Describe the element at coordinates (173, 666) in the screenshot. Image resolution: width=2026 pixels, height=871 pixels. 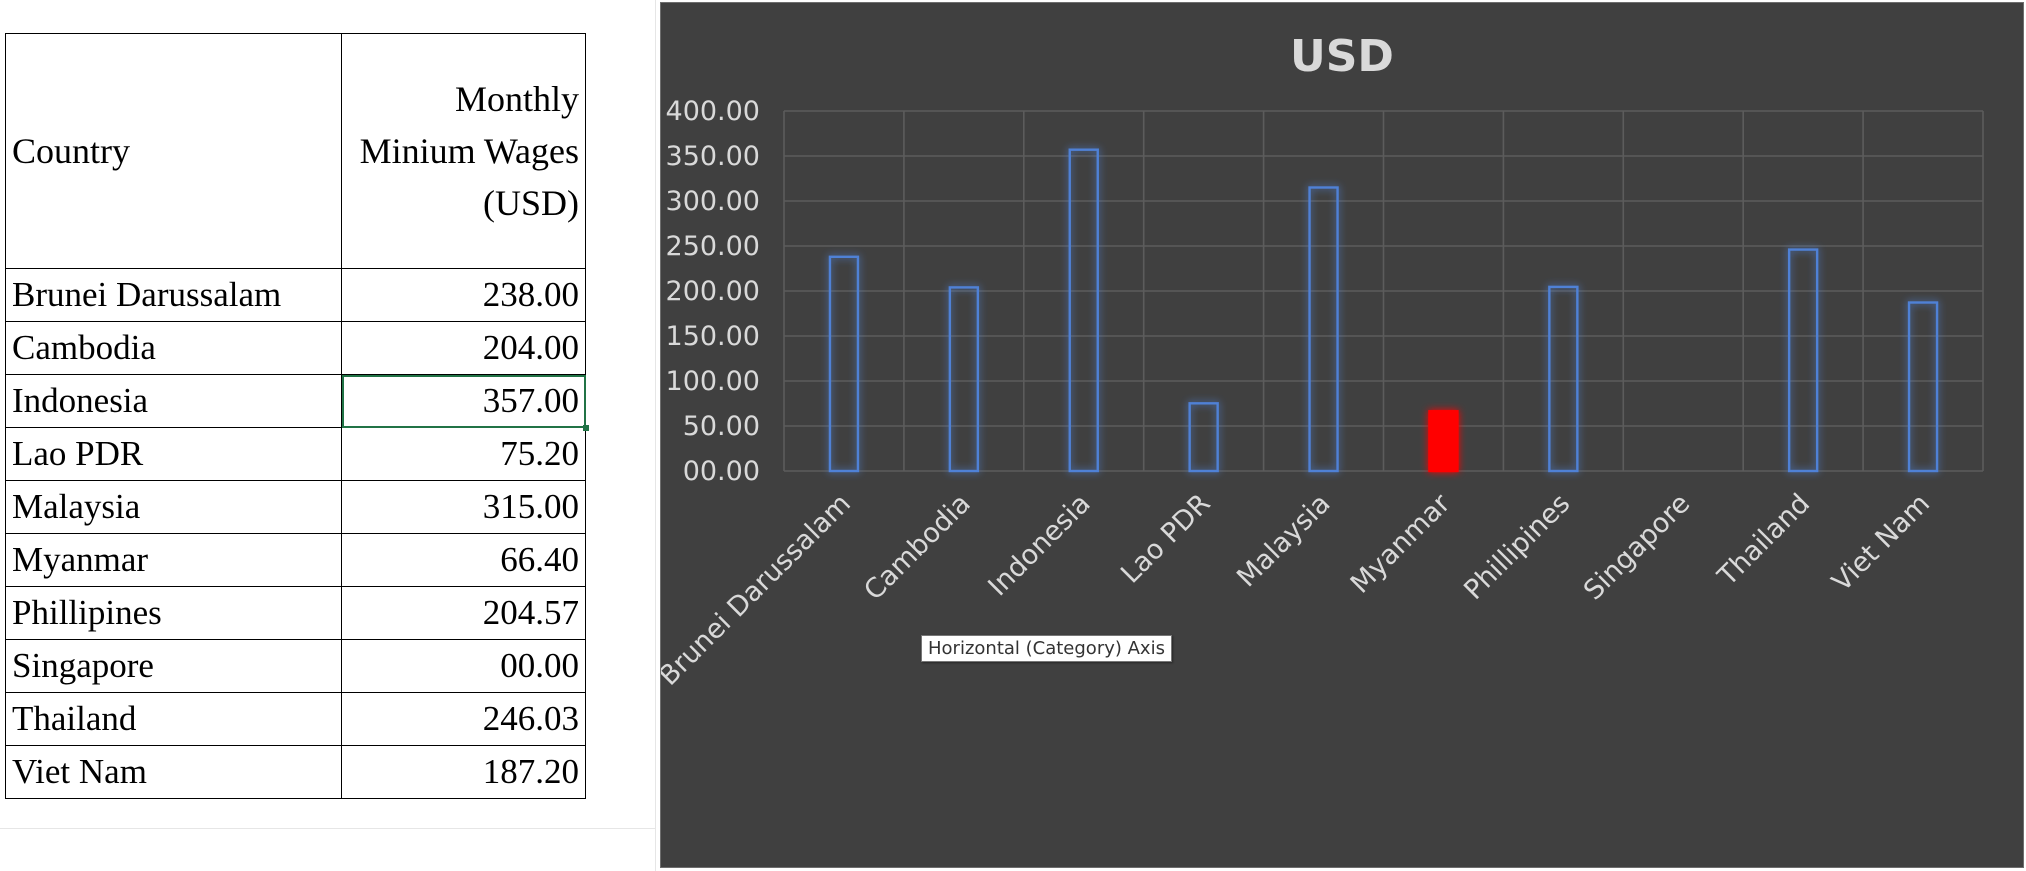
I see `country-cell: Singapore` at that location.